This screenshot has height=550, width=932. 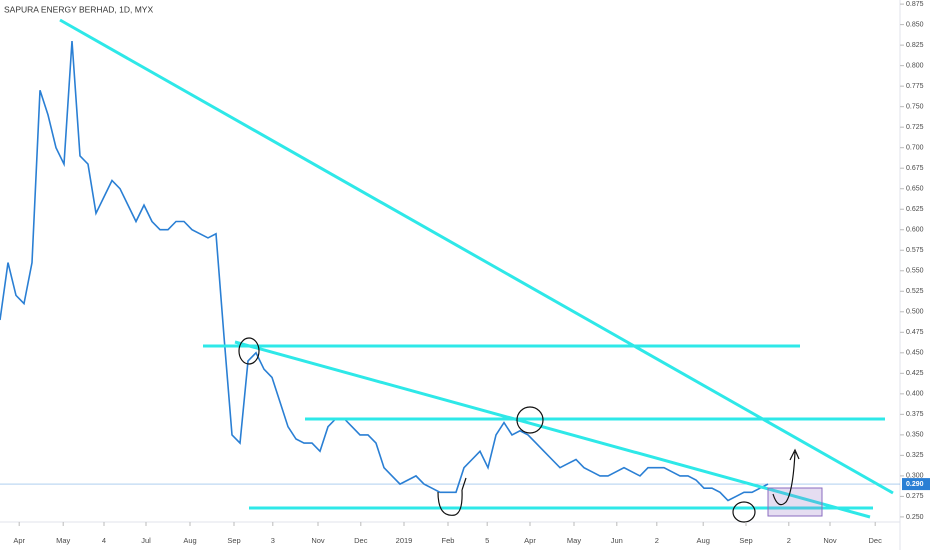 I want to click on y-tick-label: 0.350, so click(x=915, y=435).